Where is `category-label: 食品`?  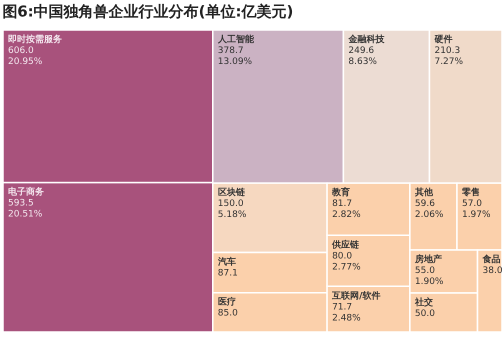 category-label: 食品 is located at coordinates (491, 260).